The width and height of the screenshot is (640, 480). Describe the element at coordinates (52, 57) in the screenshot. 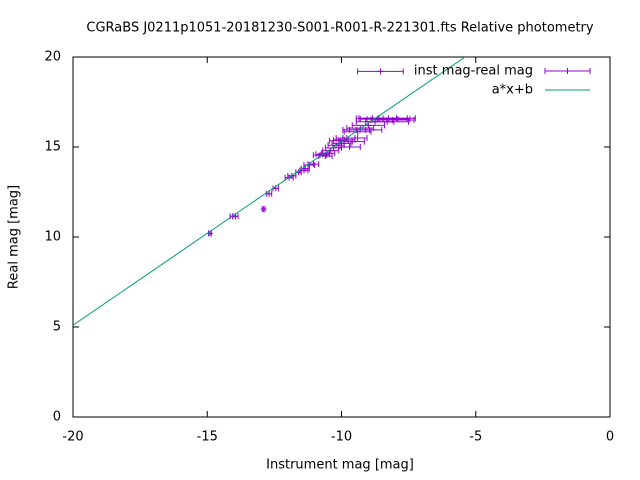

I see `y-tick-label: 20` at that location.